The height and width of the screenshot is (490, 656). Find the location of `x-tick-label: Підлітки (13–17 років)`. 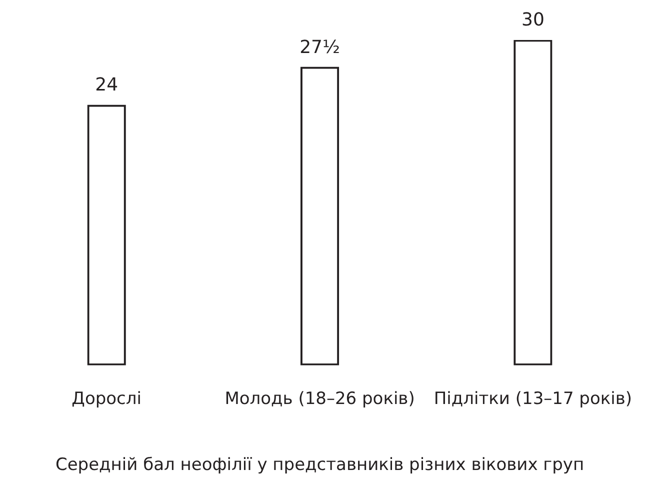

x-tick-label: Підлітки (13–17 років) is located at coordinates (533, 398).